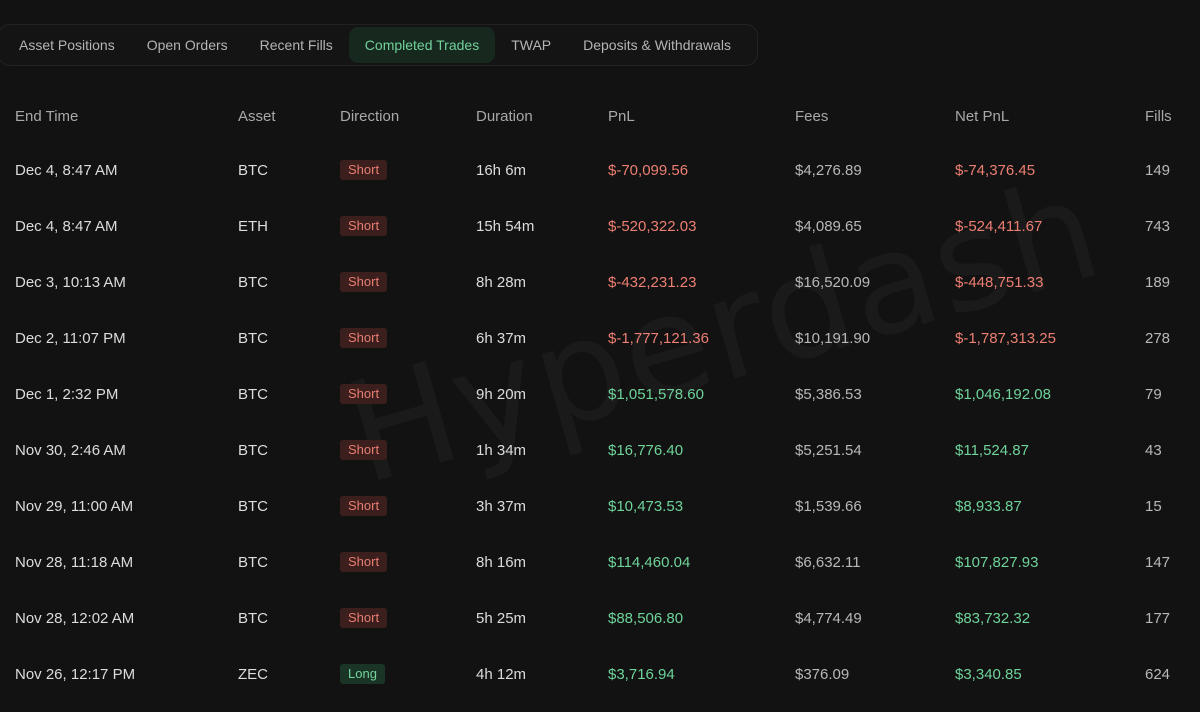 This screenshot has height=712, width=1200. What do you see at coordinates (648, 170) in the screenshot?
I see `cell-pnl: $-70,099.56` at bounding box center [648, 170].